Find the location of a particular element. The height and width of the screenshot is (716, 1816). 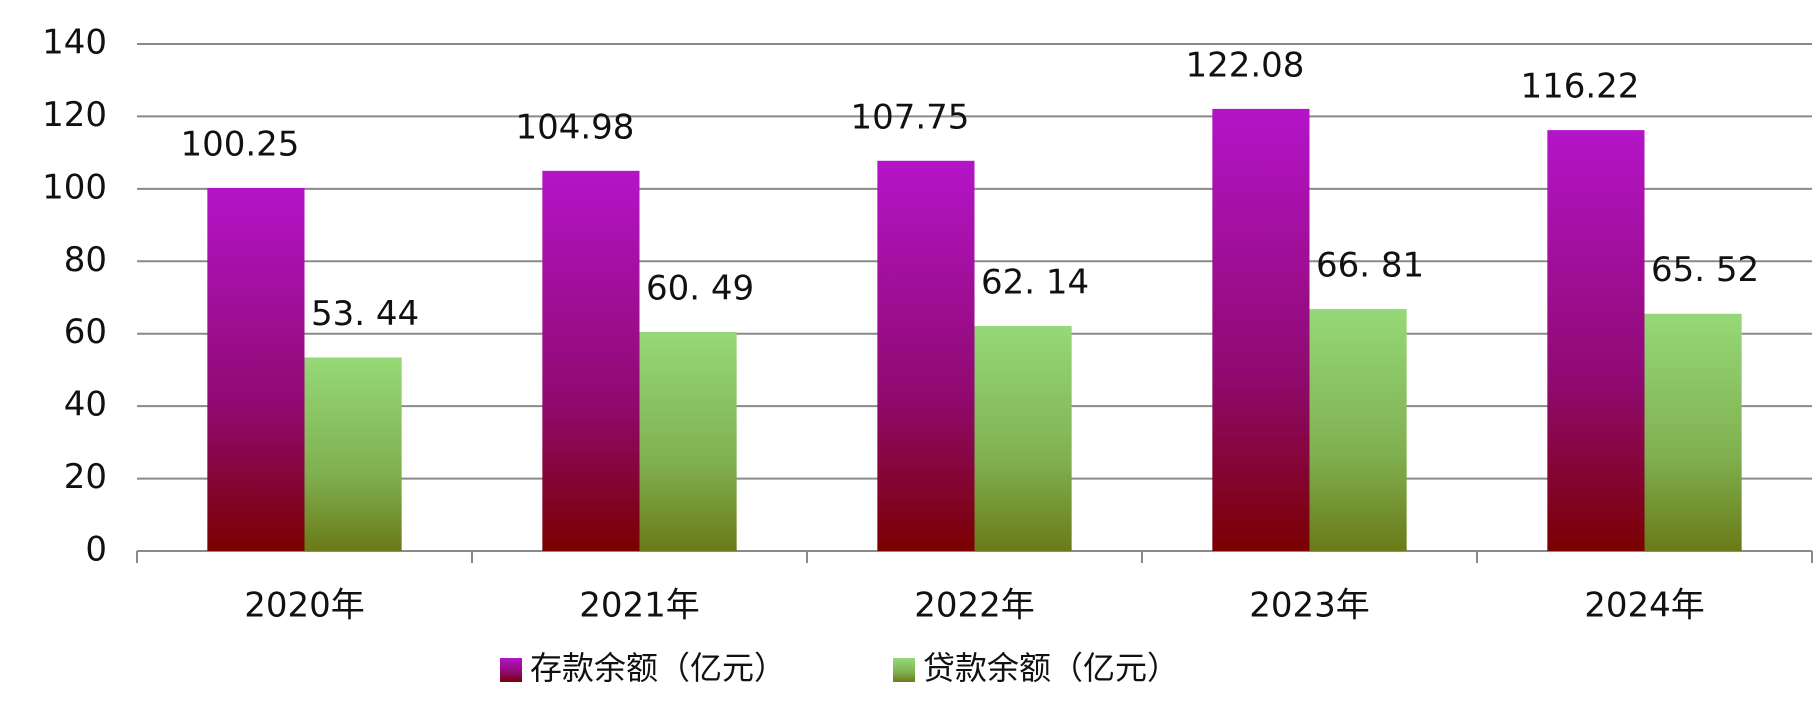

y-tick-label: 0 is located at coordinates (96, 550).